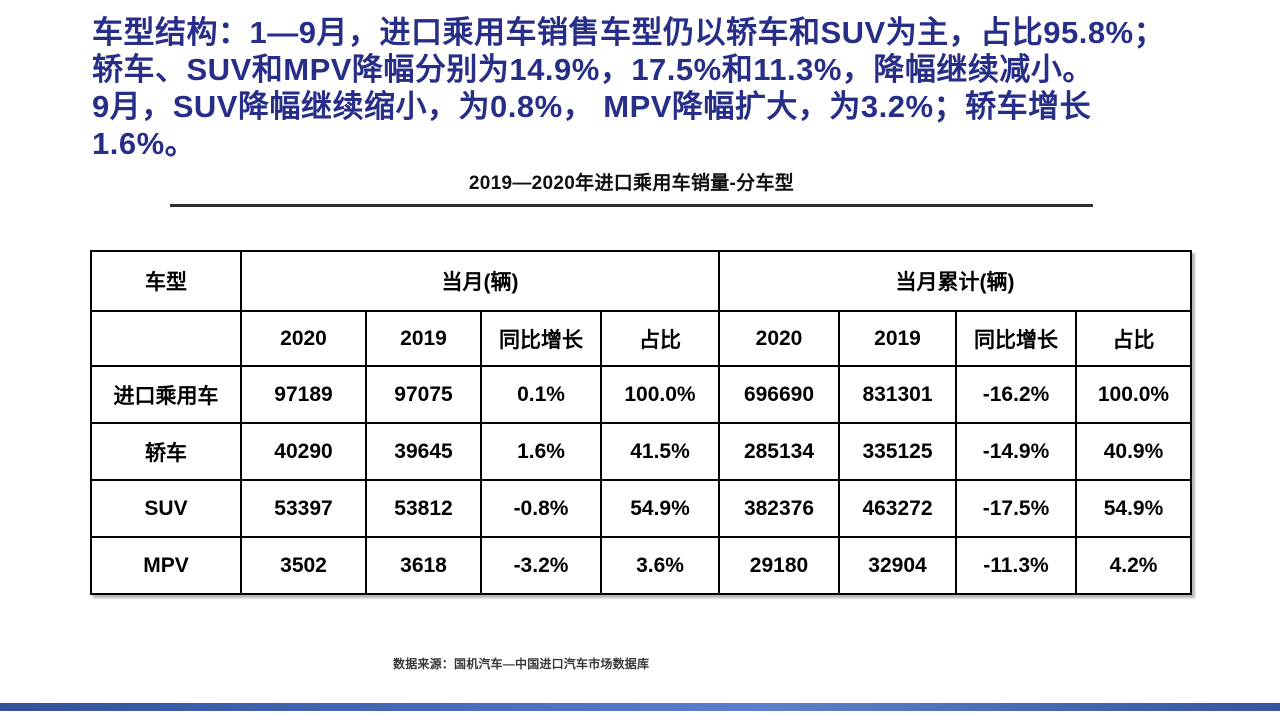  Describe the element at coordinates (779, 508) in the screenshot. I see `cell-cum-2020: 382376` at that location.